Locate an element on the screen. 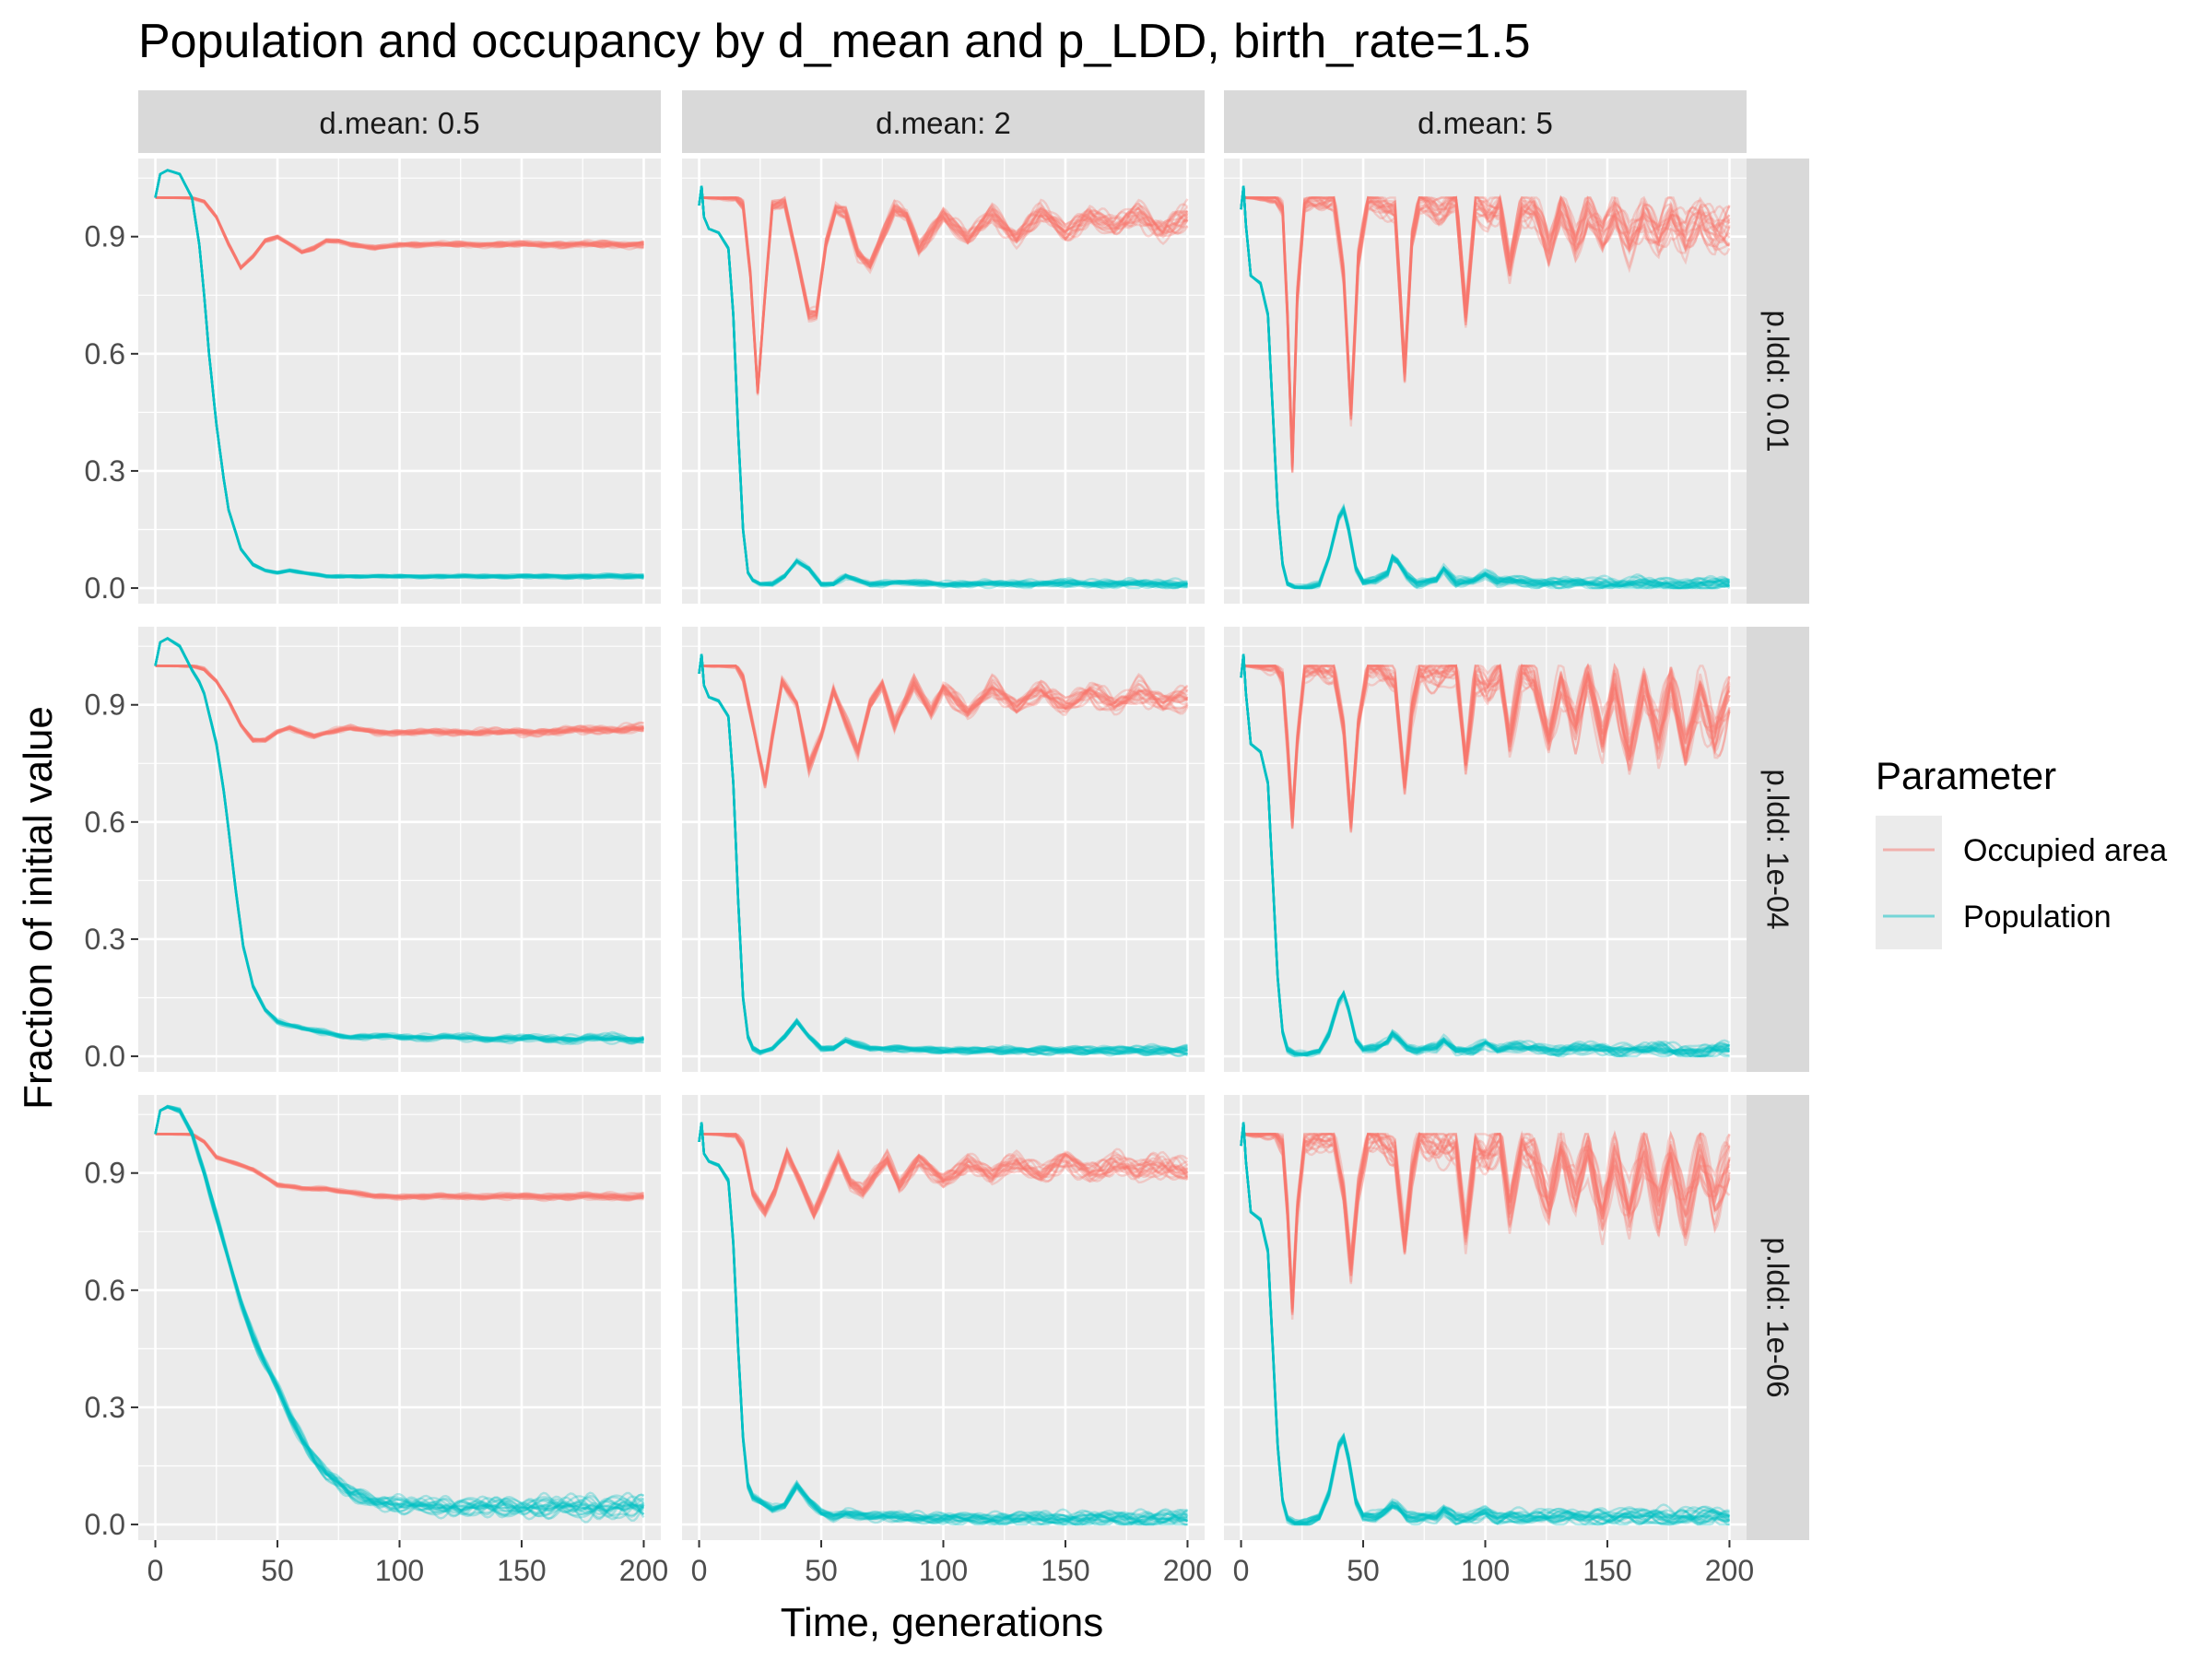  legend: Parameter Occupied area Population is located at coordinates (2021, 851).